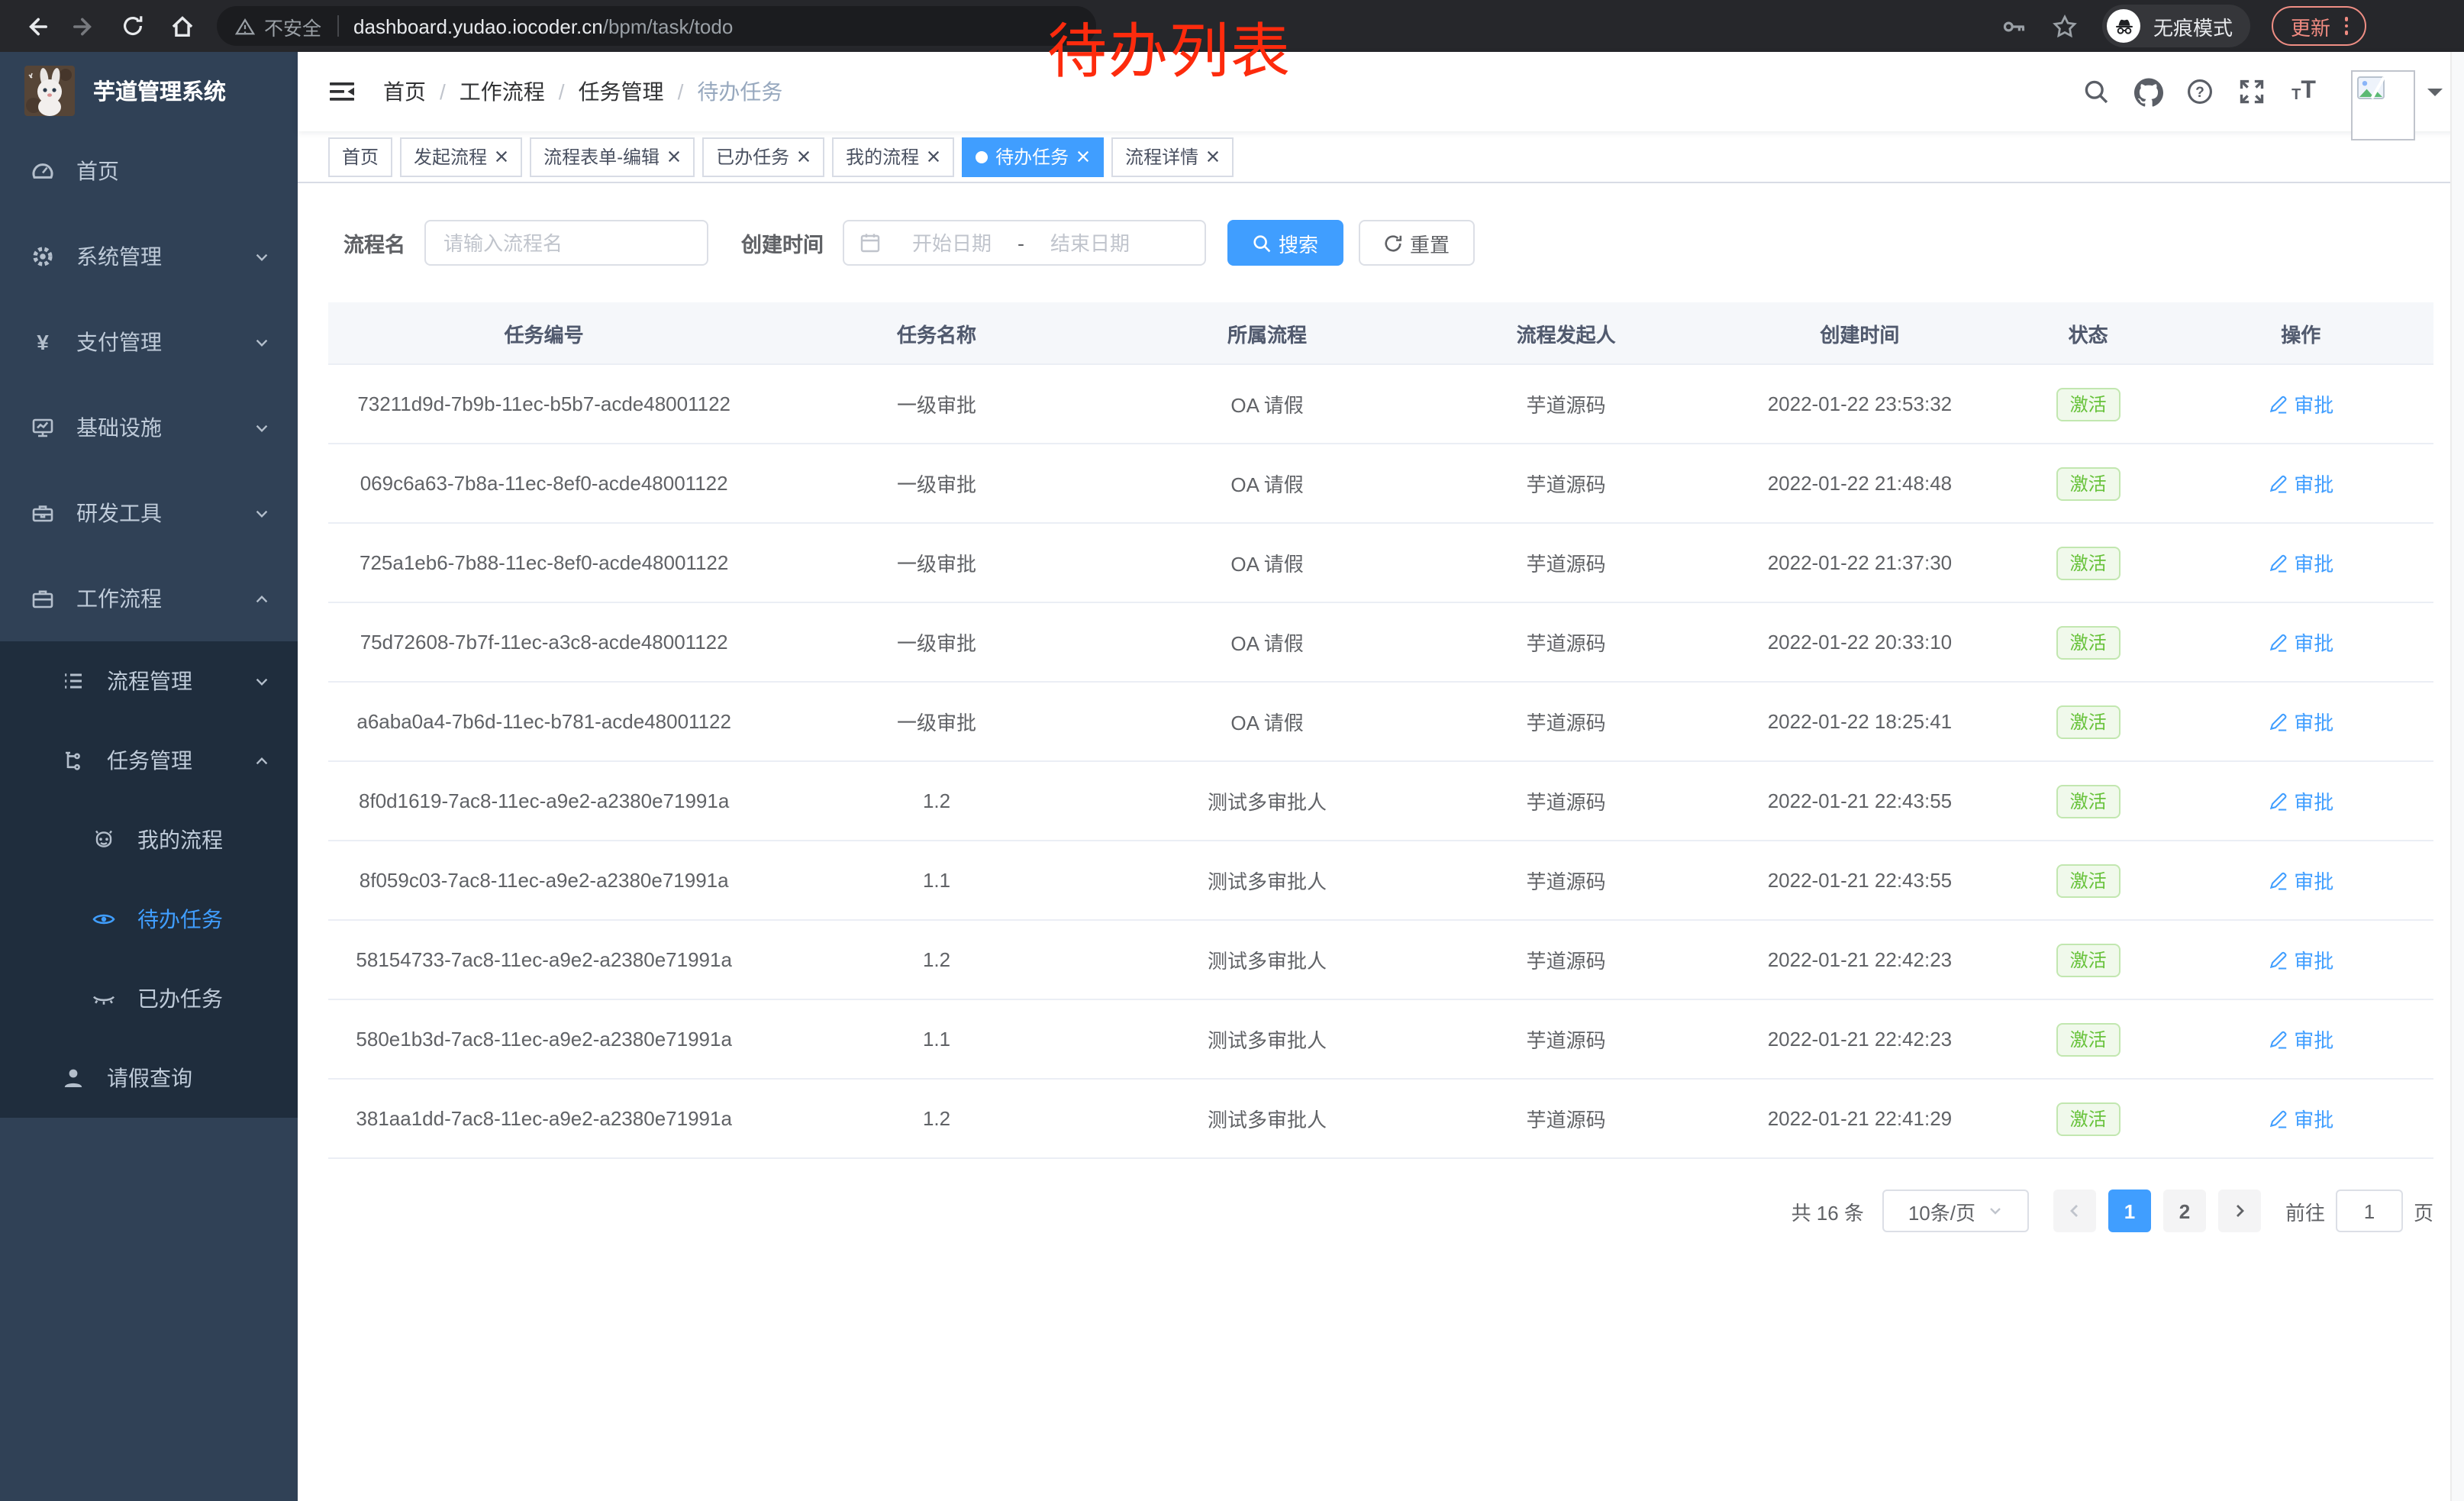  I want to click on cell-task-name: 一级审批, so click(937, 642).